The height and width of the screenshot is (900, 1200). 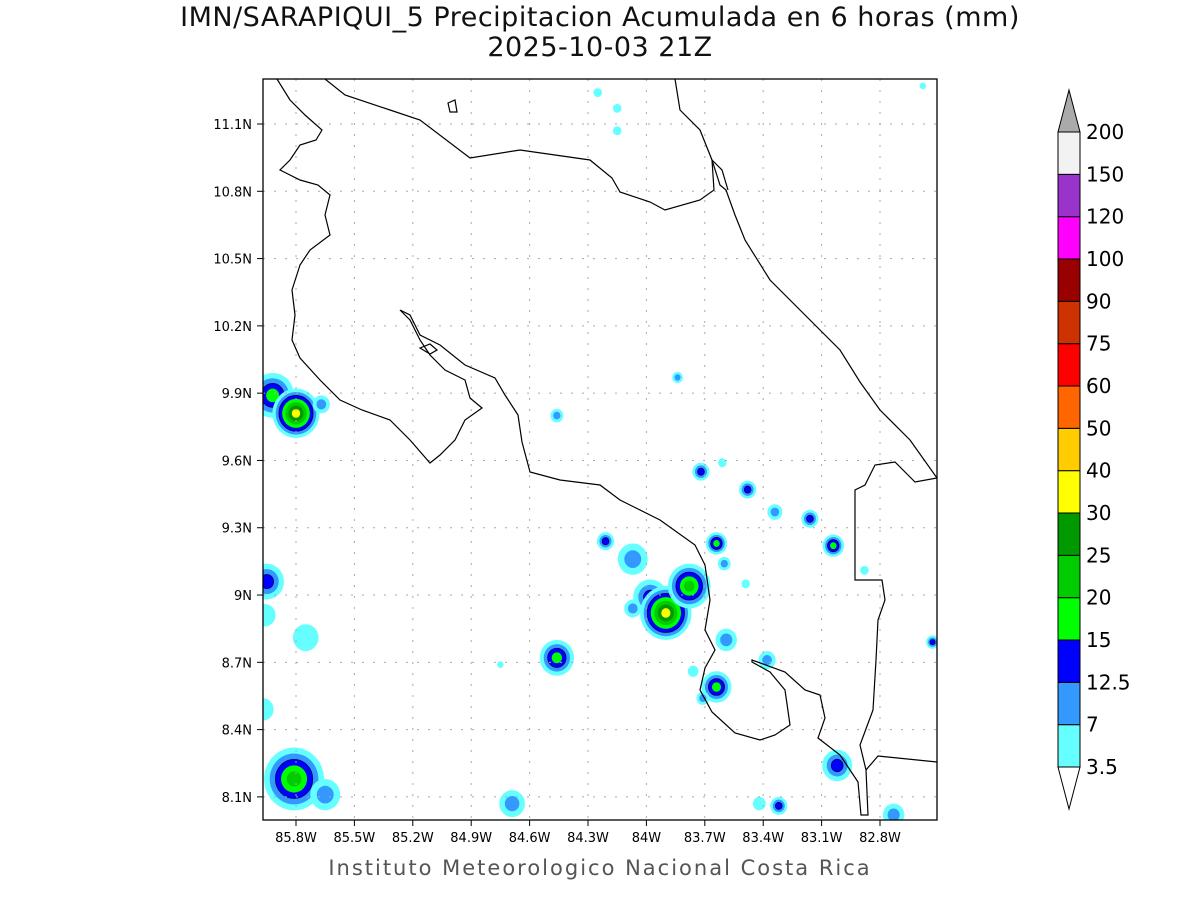 What do you see at coordinates (1098, 428) in the screenshot?
I see `colorbar-label: 50` at bounding box center [1098, 428].